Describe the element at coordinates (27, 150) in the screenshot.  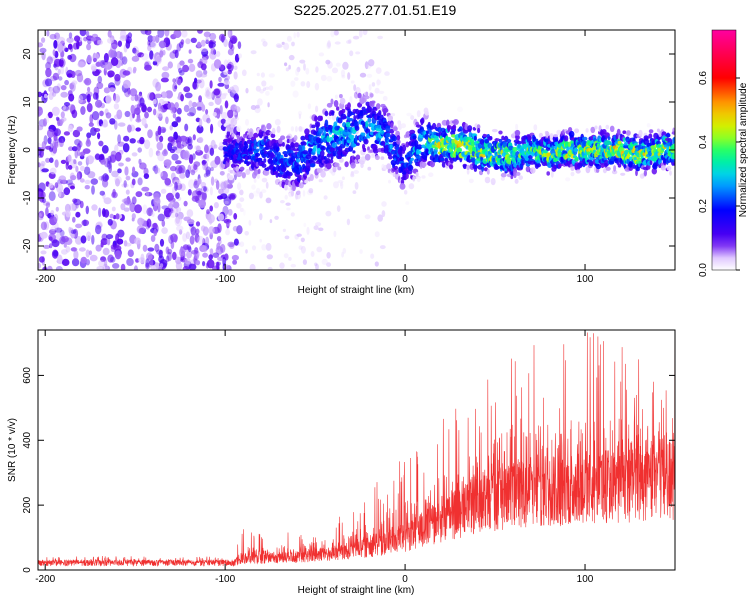
I see `spectrogram-y-tick-label: 0` at that location.